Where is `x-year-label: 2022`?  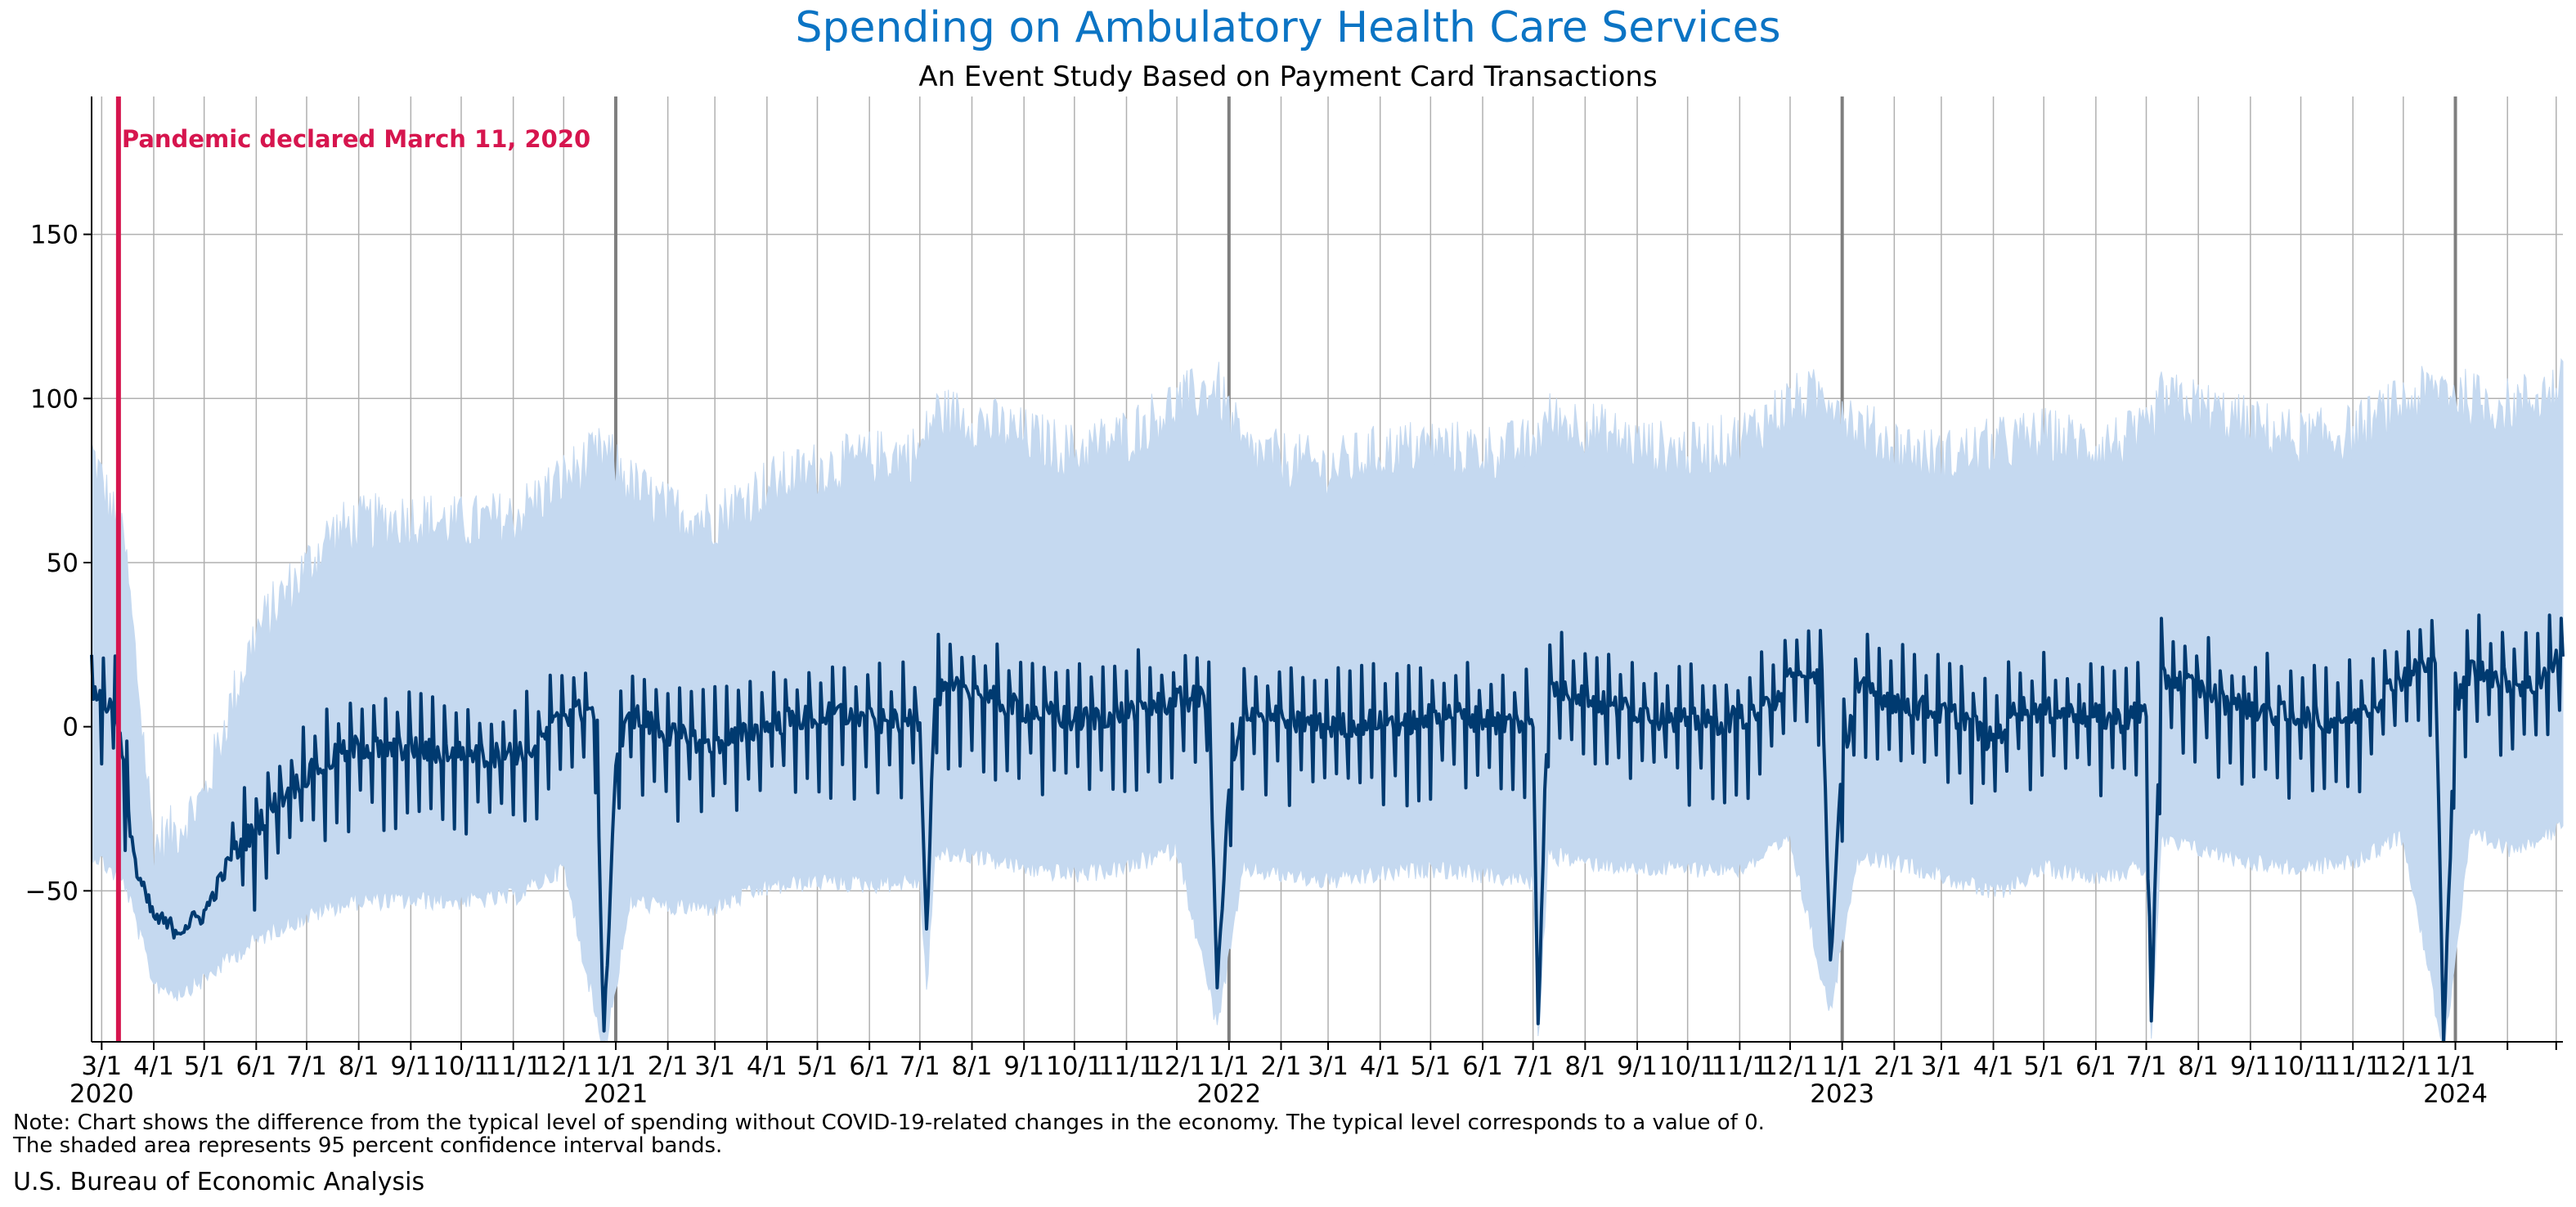
x-year-label: 2022 is located at coordinates (1228, 1094).